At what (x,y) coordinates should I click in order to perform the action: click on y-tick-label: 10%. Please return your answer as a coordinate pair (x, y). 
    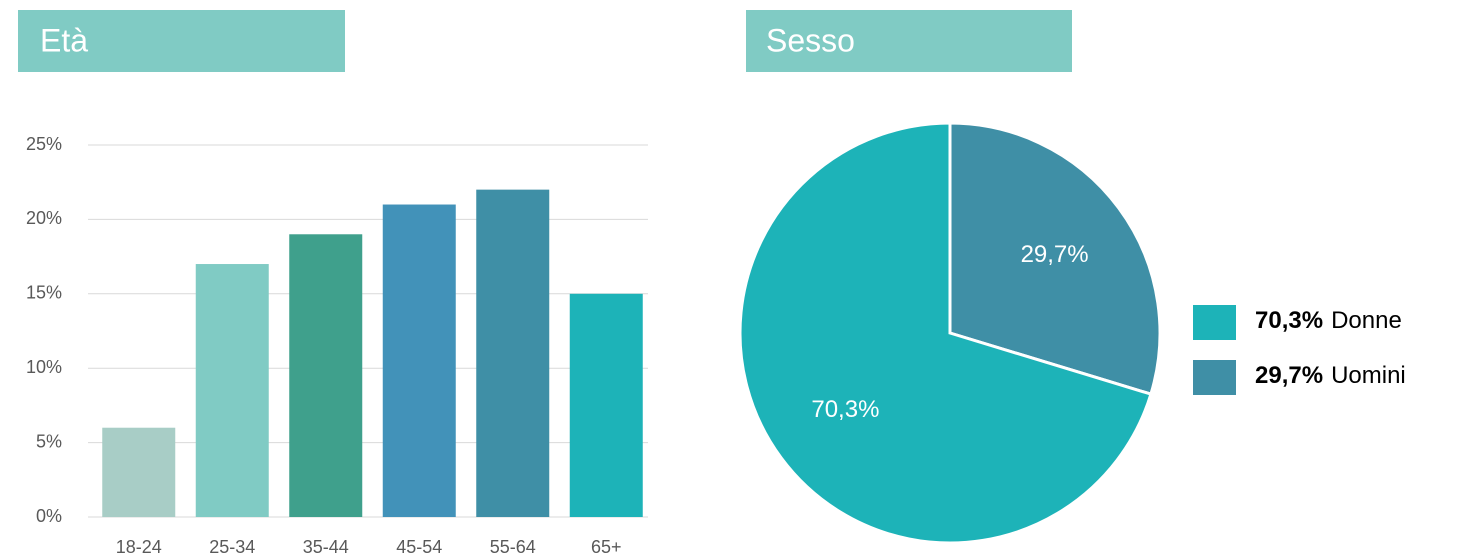
    Looking at the image, I should click on (44, 367).